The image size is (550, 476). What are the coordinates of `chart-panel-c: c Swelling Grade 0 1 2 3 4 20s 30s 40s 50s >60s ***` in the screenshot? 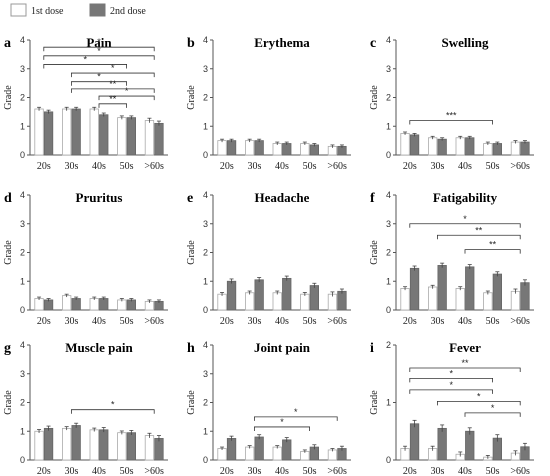 It's located at (451, 103).